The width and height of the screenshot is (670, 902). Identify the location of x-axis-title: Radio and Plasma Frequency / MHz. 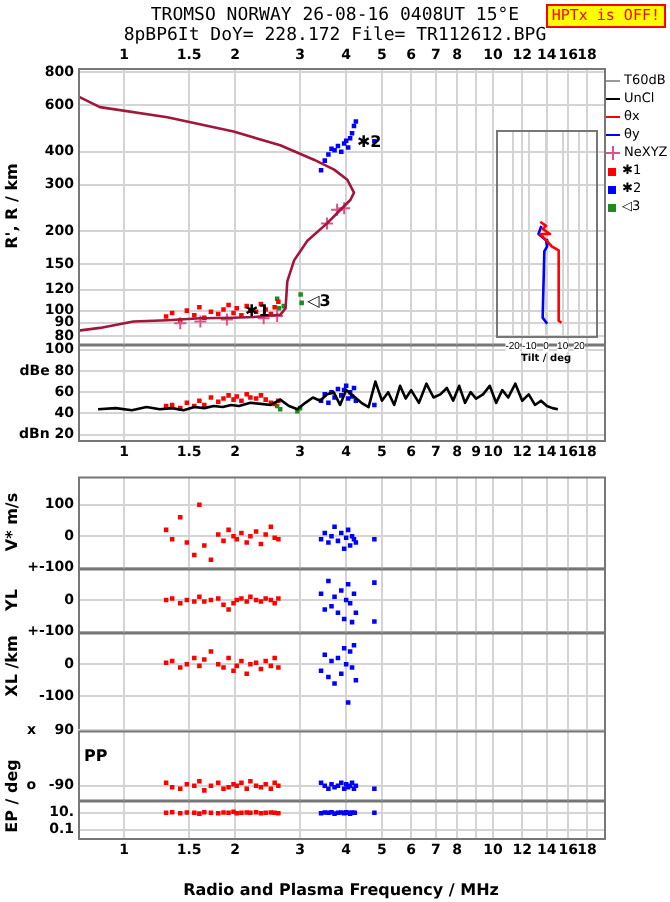
(341, 889).